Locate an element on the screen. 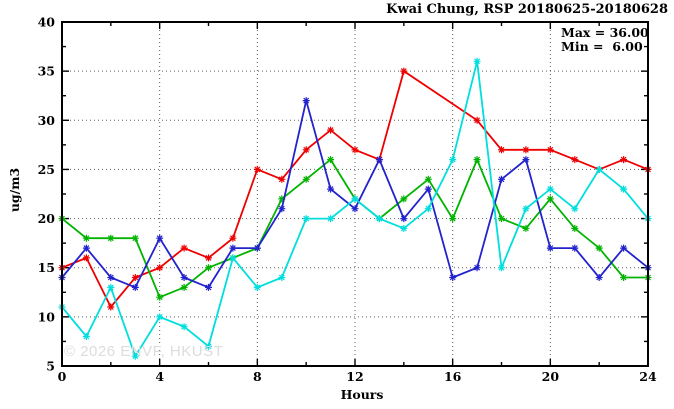  x-tick-label: 0 is located at coordinates (62, 376).